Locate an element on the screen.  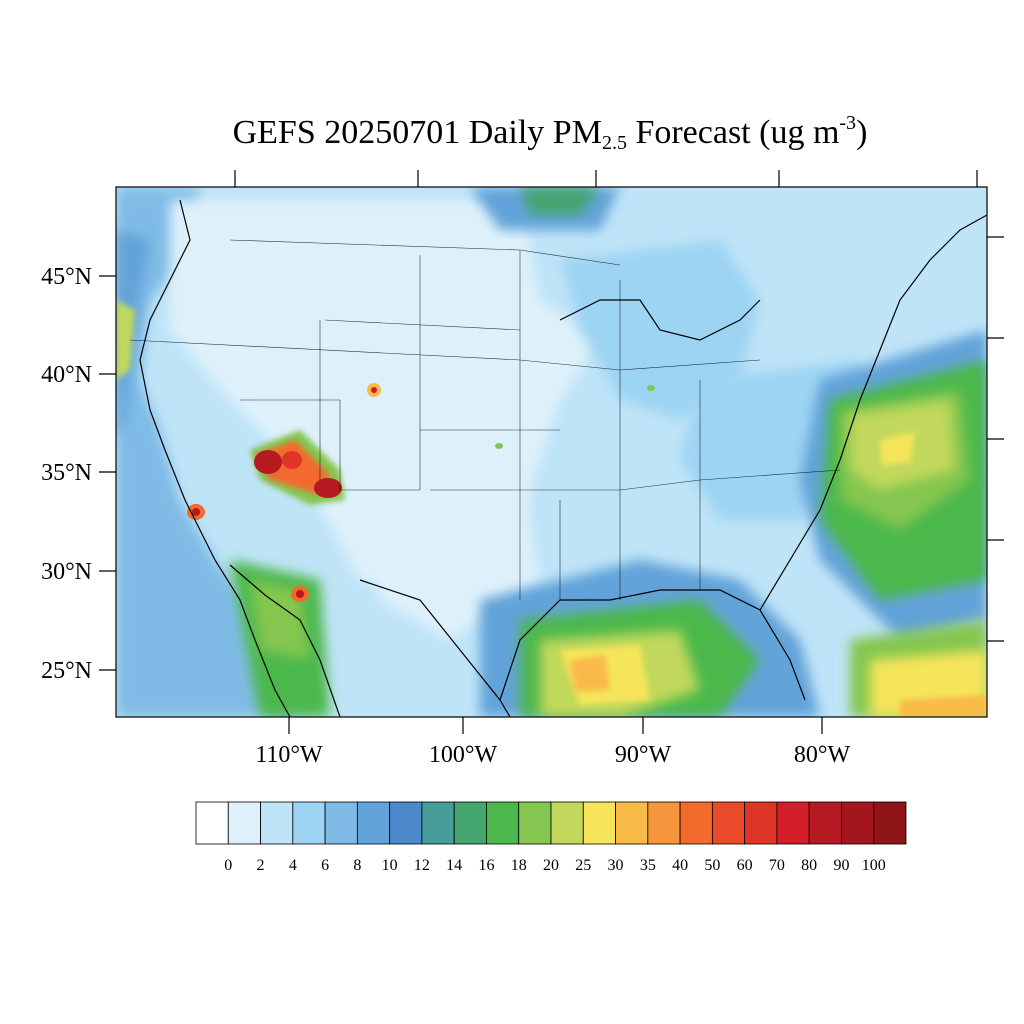
colorbar-label: 40 is located at coordinates (680, 865).